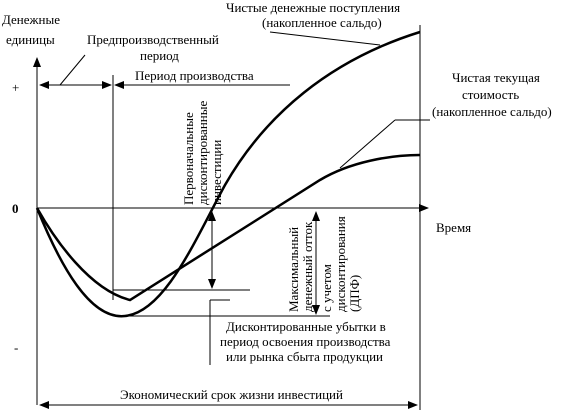  What do you see at coordinates (354, 293) in the screenshot?
I see `annotation: (ДПФ)` at bounding box center [354, 293].